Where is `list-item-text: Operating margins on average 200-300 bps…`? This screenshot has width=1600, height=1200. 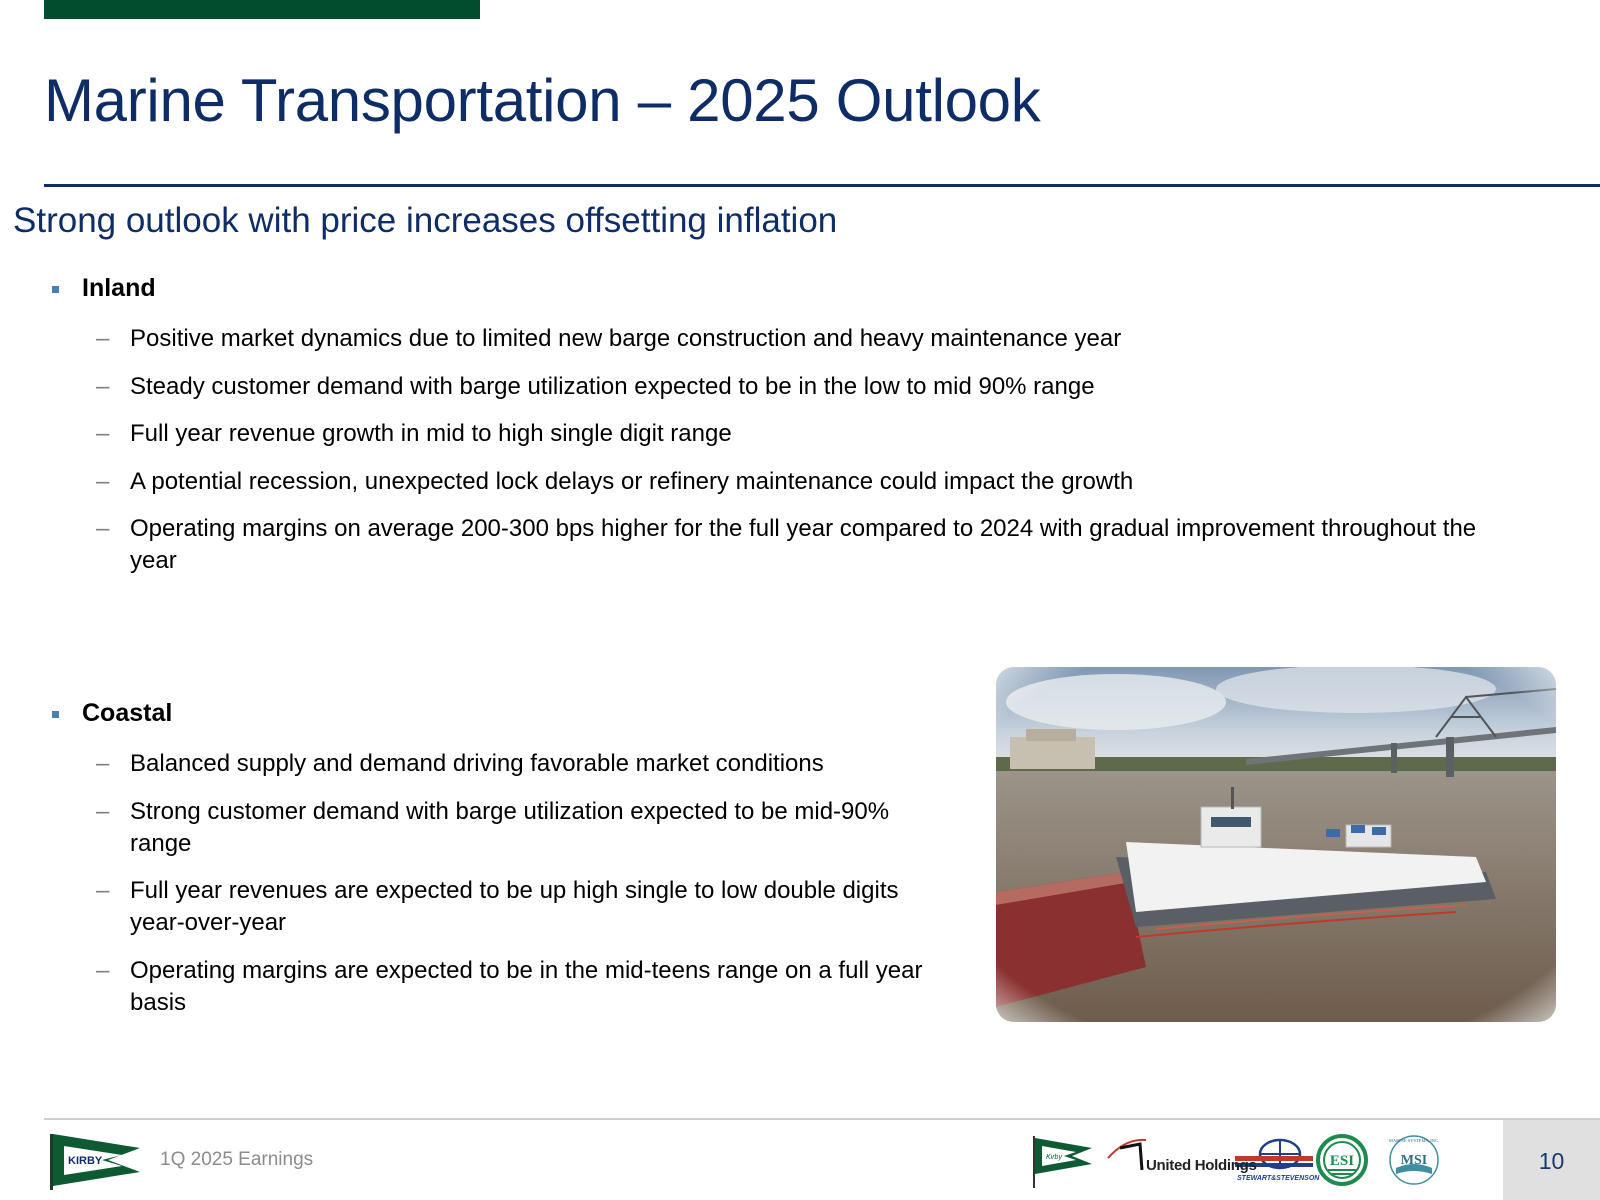
list-item-text: Operating margins on average 200-300 bps… is located at coordinates (803, 544).